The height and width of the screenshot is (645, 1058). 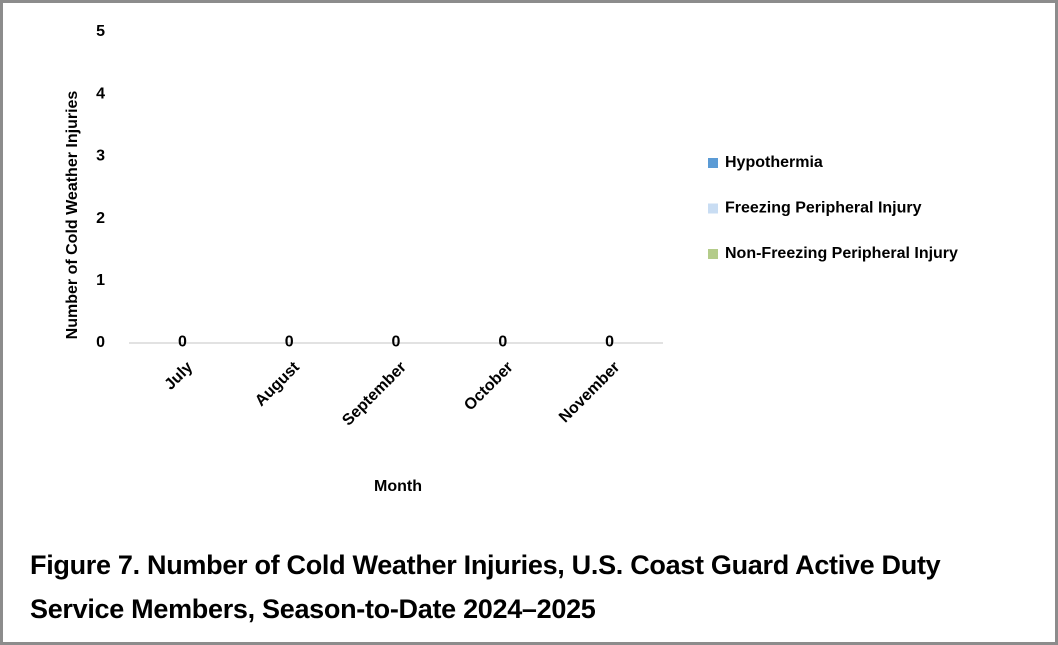 What do you see at coordinates (100, 280) in the screenshot?
I see `y-tick-label: 1` at bounding box center [100, 280].